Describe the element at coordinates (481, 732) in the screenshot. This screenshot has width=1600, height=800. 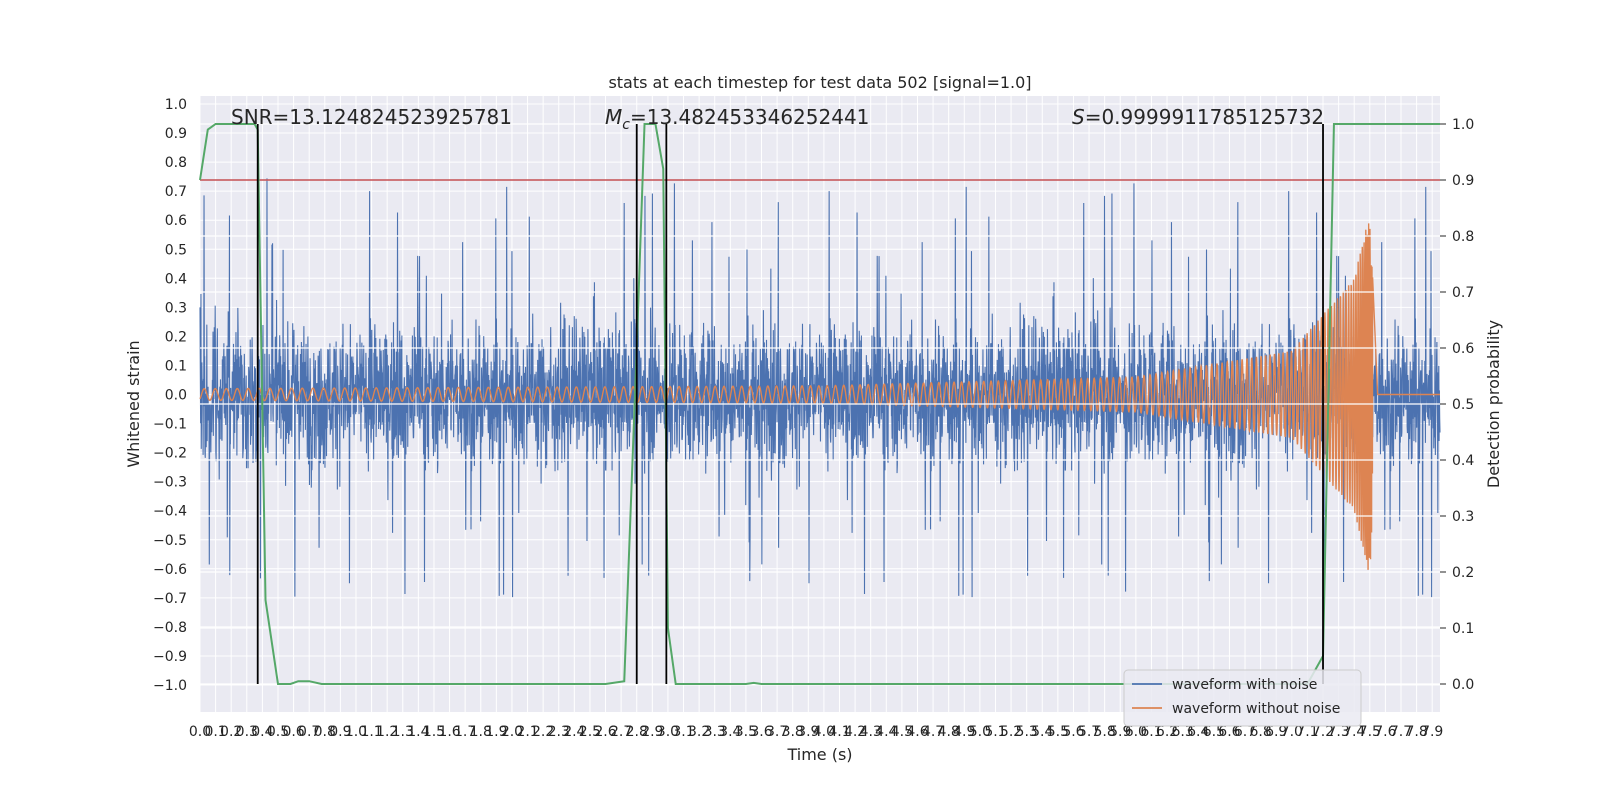
I see `x-tick-label: 1.8` at that location.